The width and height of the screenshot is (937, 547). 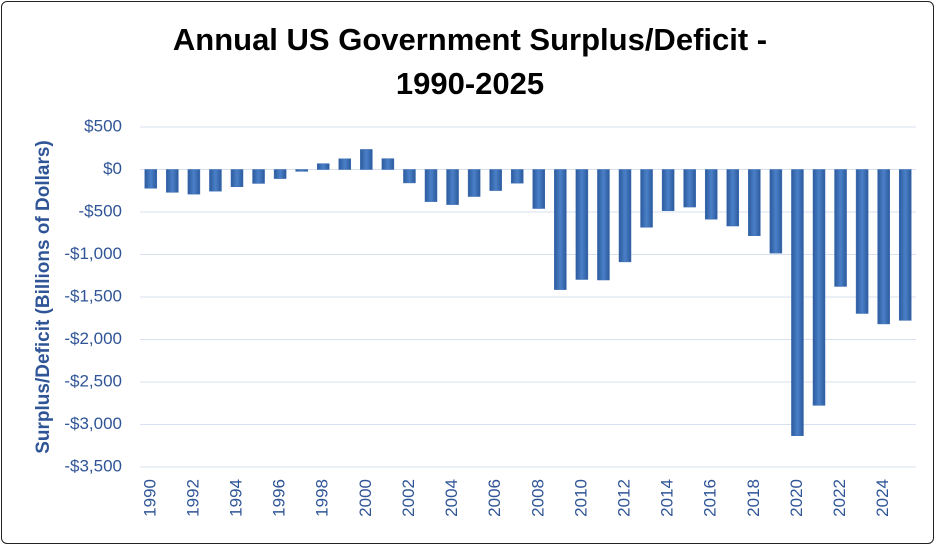 I want to click on y-tick-label: -$2,500, so click(x=93, y=380).